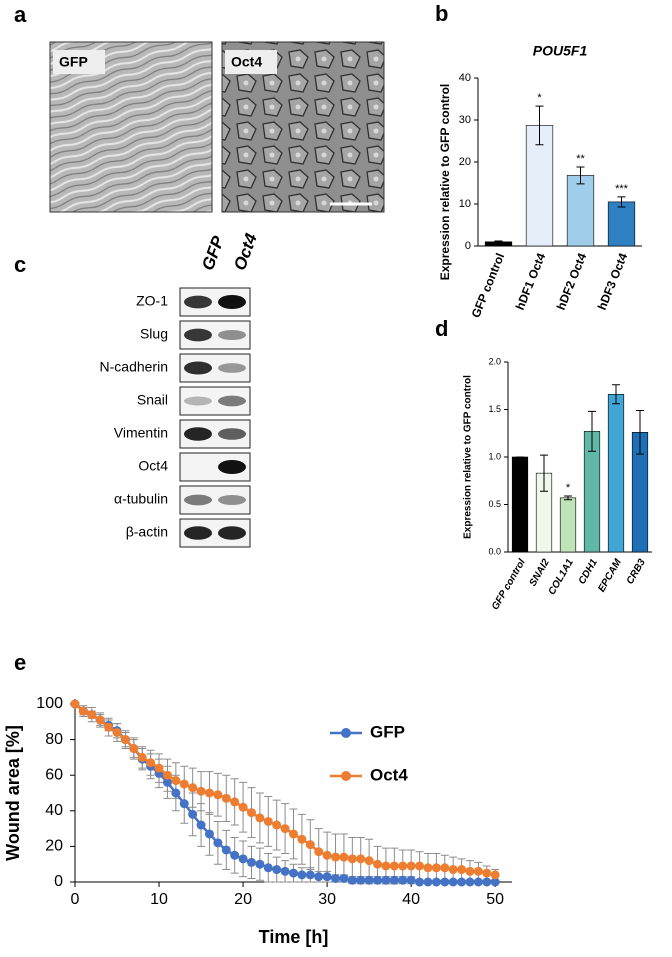 The height and width of the screenshot is (957, 672). I want to click on blot-label: Oct4, so click(153, 466).